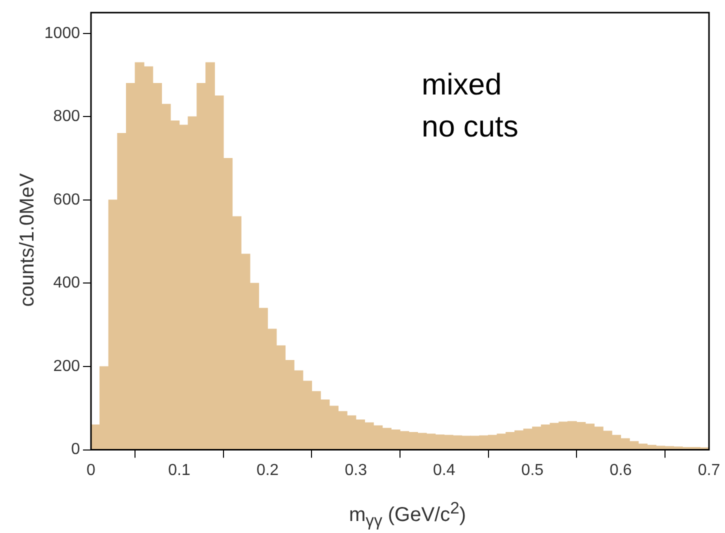  I want to click on y-tick-label: 800, so click(66, 117).